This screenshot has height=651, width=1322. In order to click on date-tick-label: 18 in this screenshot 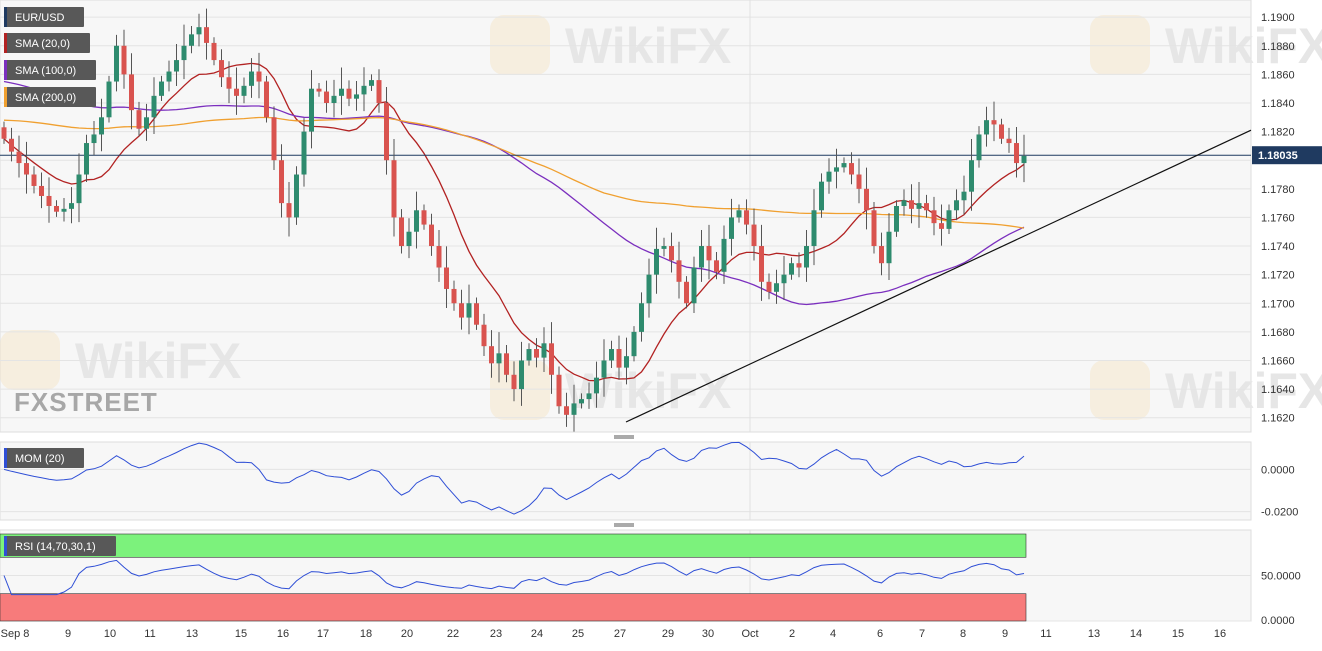, I will do `click(366, 634)`.